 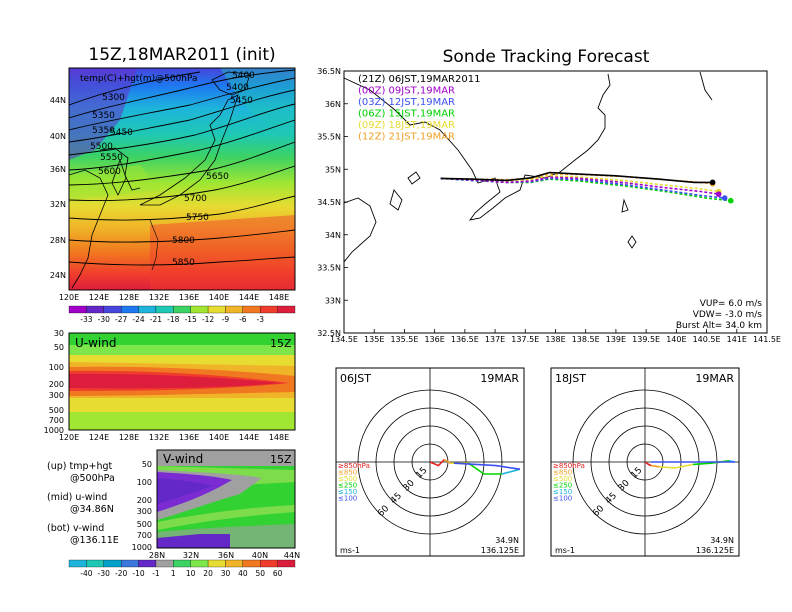 What do you see at coordinates (121, 573) in the screenshot?
I see `colorbar-label: -20` at bounding box center [121, 573].